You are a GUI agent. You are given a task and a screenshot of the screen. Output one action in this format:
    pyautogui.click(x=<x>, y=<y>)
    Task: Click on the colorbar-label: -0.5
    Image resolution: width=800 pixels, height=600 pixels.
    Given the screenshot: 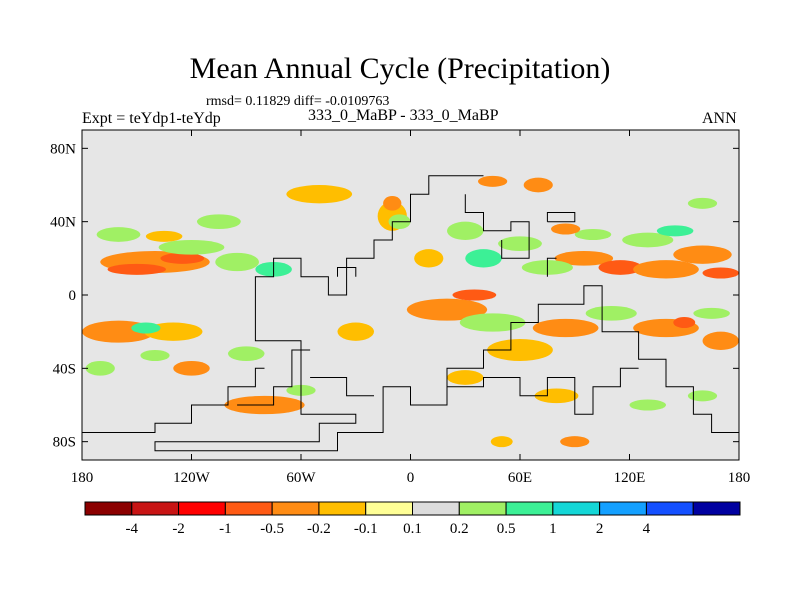 What is the action you would take?
    pyautogui.click(x=272, y=529)
    